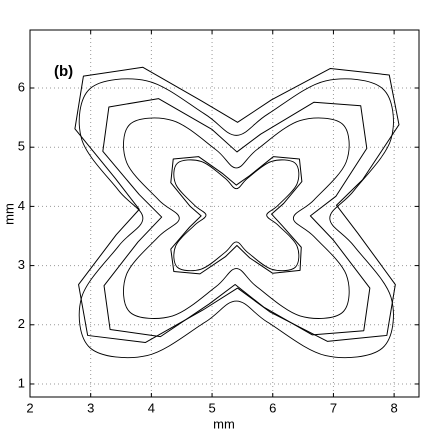 Image resolution: width=436 pixels, height=441 pixels. I want to click on x-tick-label: 2, so click(29, 407).